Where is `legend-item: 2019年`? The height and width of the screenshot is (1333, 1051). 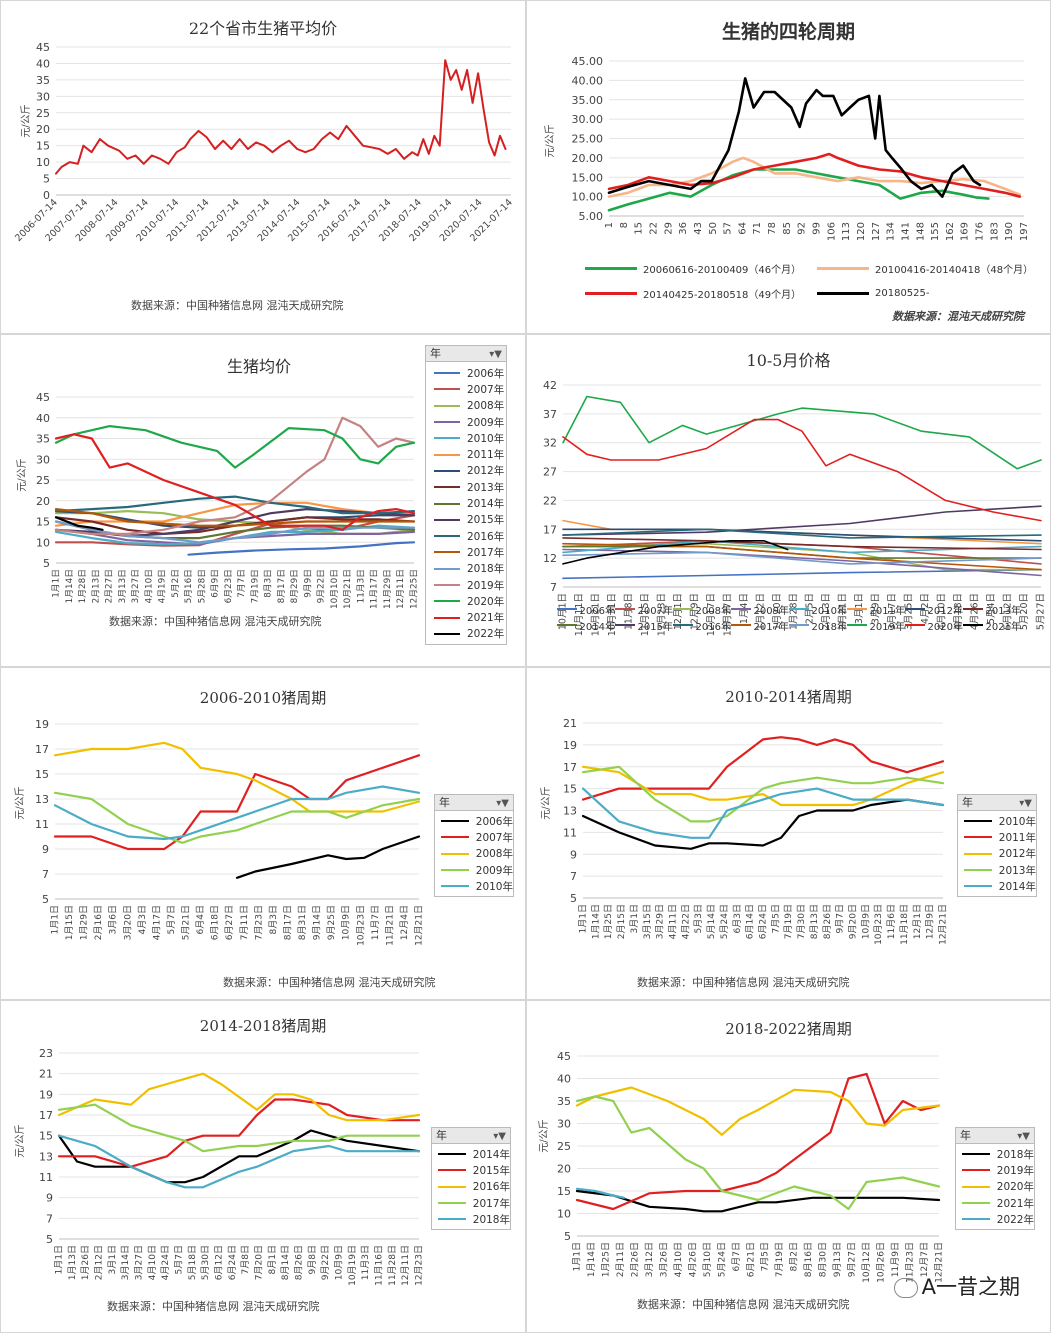
legend-item: 2019年 is located at coordinates (470, 585).